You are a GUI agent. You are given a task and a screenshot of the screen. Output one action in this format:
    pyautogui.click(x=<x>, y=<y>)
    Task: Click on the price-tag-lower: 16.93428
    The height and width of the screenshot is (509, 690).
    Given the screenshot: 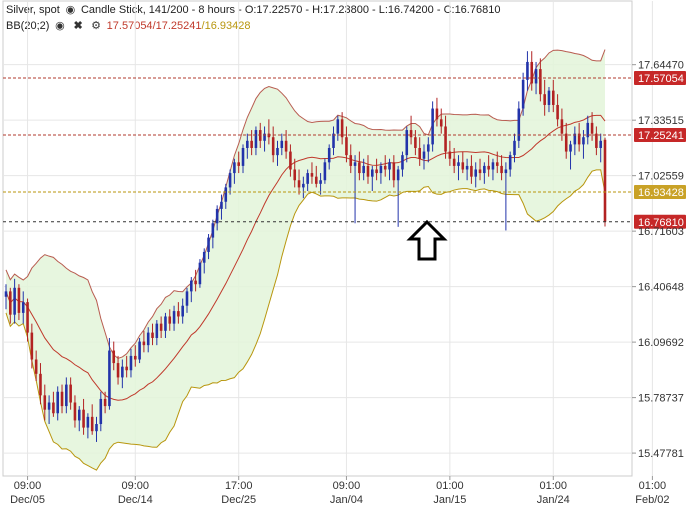 What is the action you would take?
    pyautogui.click(x=660, y=192)
    